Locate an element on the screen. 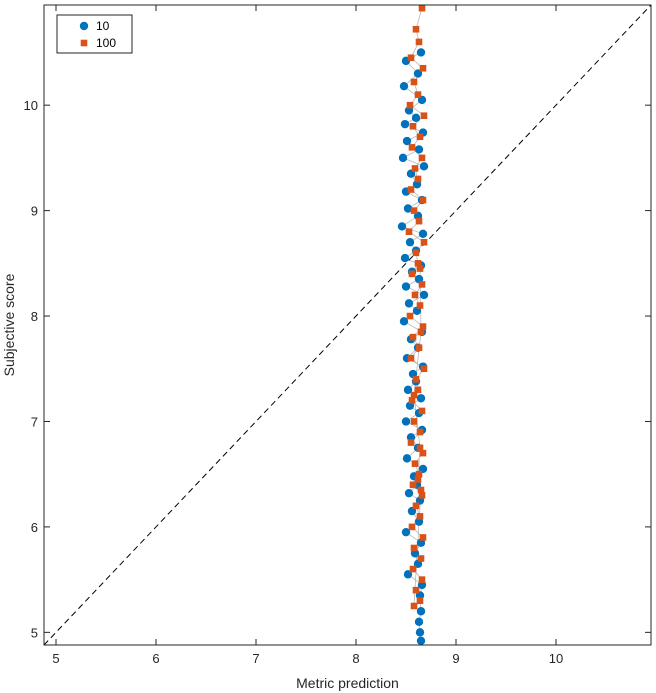 This screenshot has width=656, height=693. legend-label-series-10: 10 is located at coordinates (103, 26).